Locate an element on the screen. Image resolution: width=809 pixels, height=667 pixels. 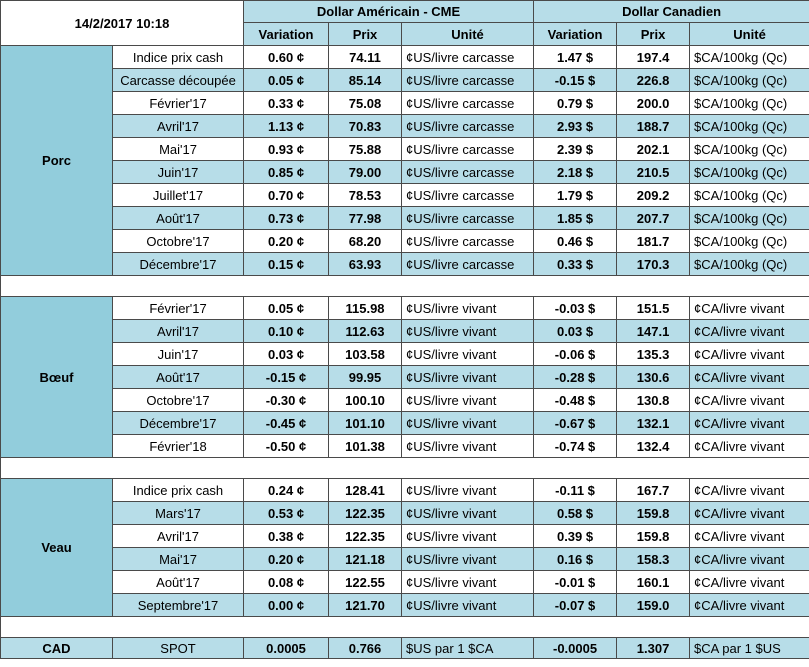
cad-price: 209.2 is located at coordinates (653, 195).